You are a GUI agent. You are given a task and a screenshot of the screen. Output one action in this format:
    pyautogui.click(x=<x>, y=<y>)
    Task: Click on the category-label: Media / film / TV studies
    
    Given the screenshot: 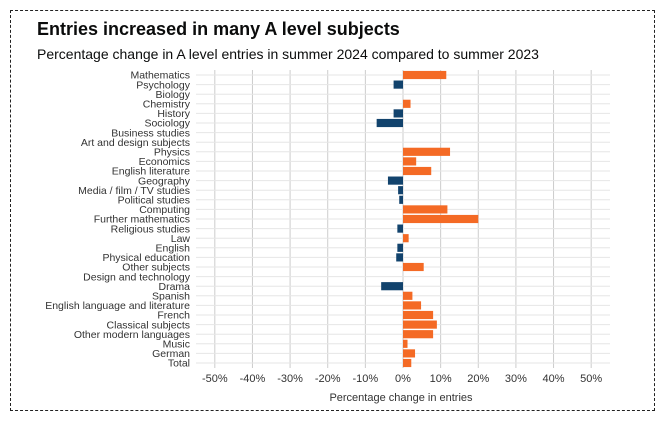 What is the action you would take?
    pyautogui.click(x=134, y=191)
    